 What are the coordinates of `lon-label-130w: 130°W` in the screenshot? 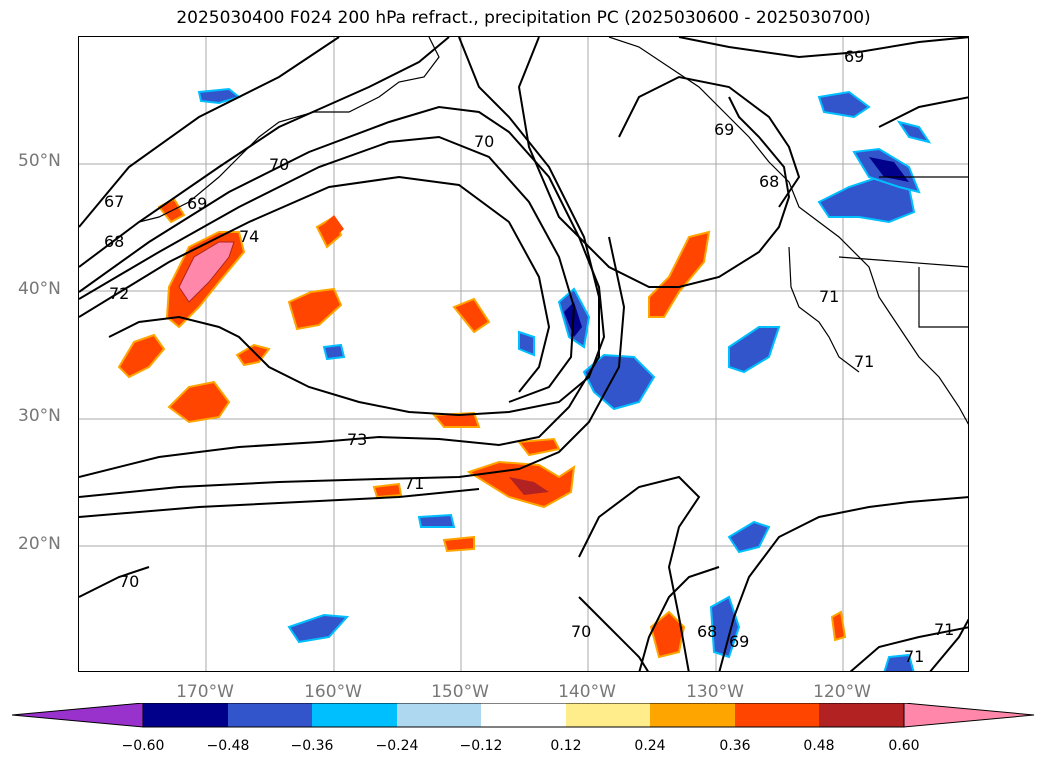 It's located at (715, 692).